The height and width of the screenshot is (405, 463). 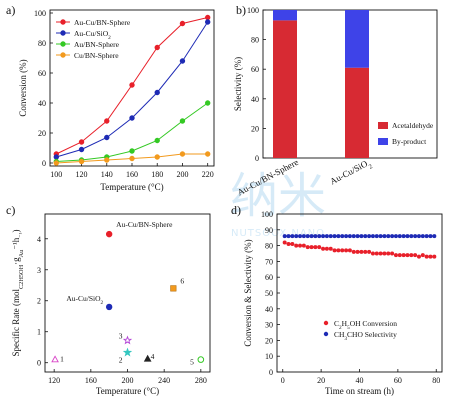 What do you see at coordinates (42, 103) in the screenshot?
I see `panel-a-y-tick-label: 40` at bounding box center [42, 103].